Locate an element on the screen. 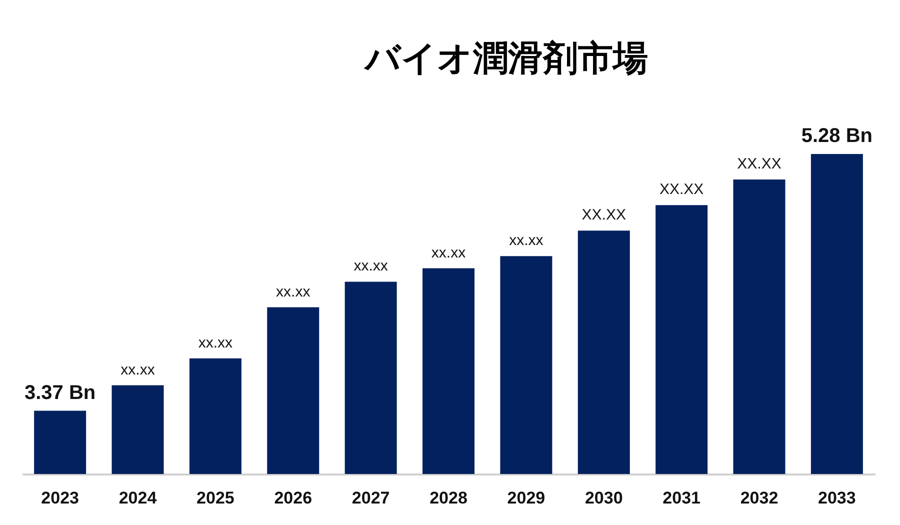 The height and width of the screenshot is (525, 900). x-tick-label: 2031 is located at coordinates (681, 498).